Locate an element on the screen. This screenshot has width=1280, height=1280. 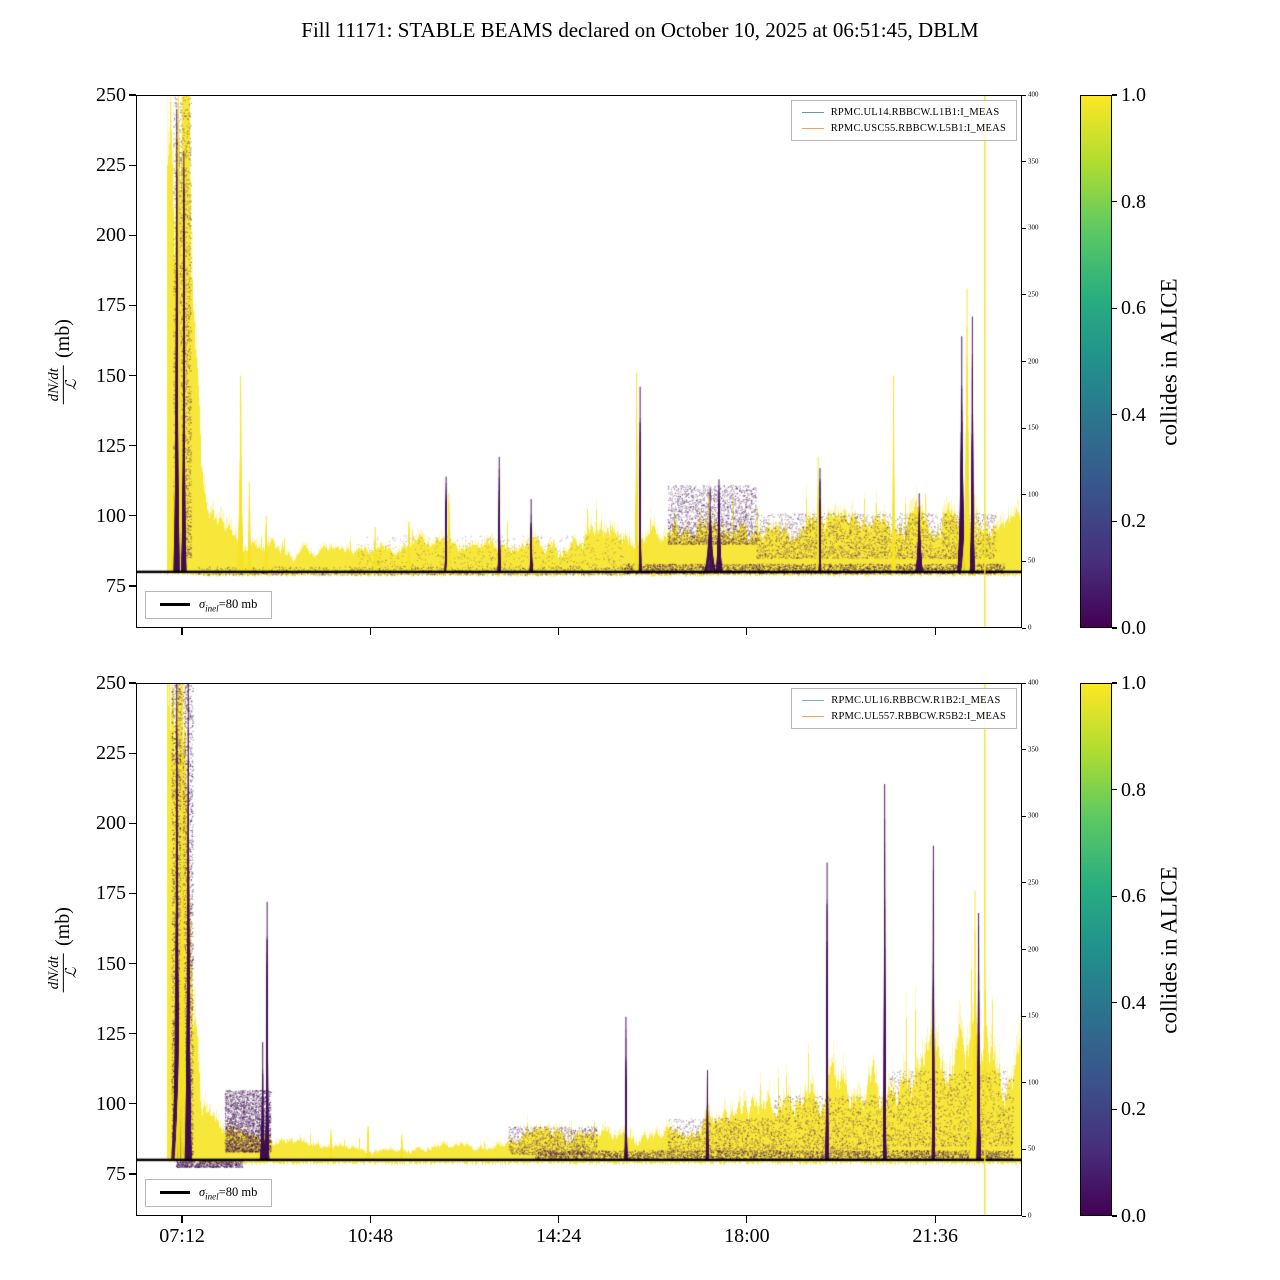
top-sigma-legend: σinel=80 mb is located at coordinates (209, 604).